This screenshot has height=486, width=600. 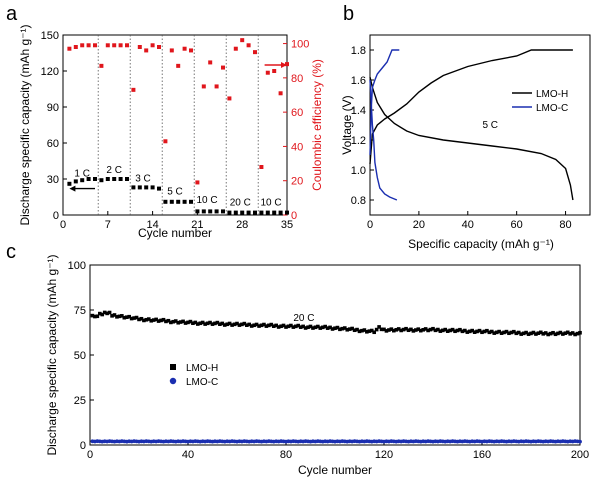 What do you see at coordinates (348, 14) in the screenshot?
I see `panel-b-letter: b` at bounding box center [348, 14].